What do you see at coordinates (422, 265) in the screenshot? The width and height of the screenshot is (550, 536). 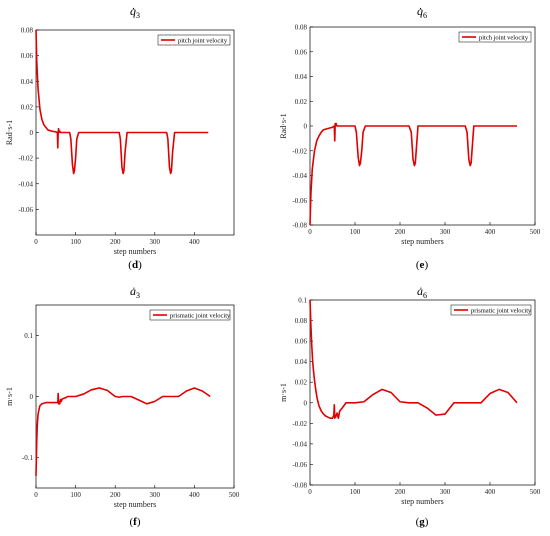 I see `panel-label: (e)` at bounding box center [422, 265].